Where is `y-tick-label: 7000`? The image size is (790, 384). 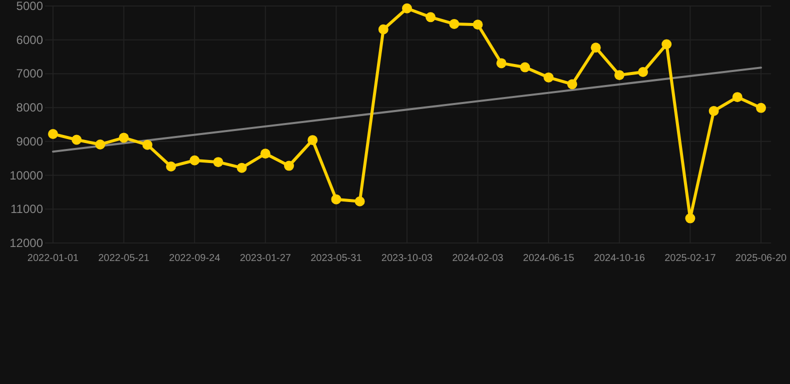 y-tick-label: 7000 is located at coordinates (30, 73).